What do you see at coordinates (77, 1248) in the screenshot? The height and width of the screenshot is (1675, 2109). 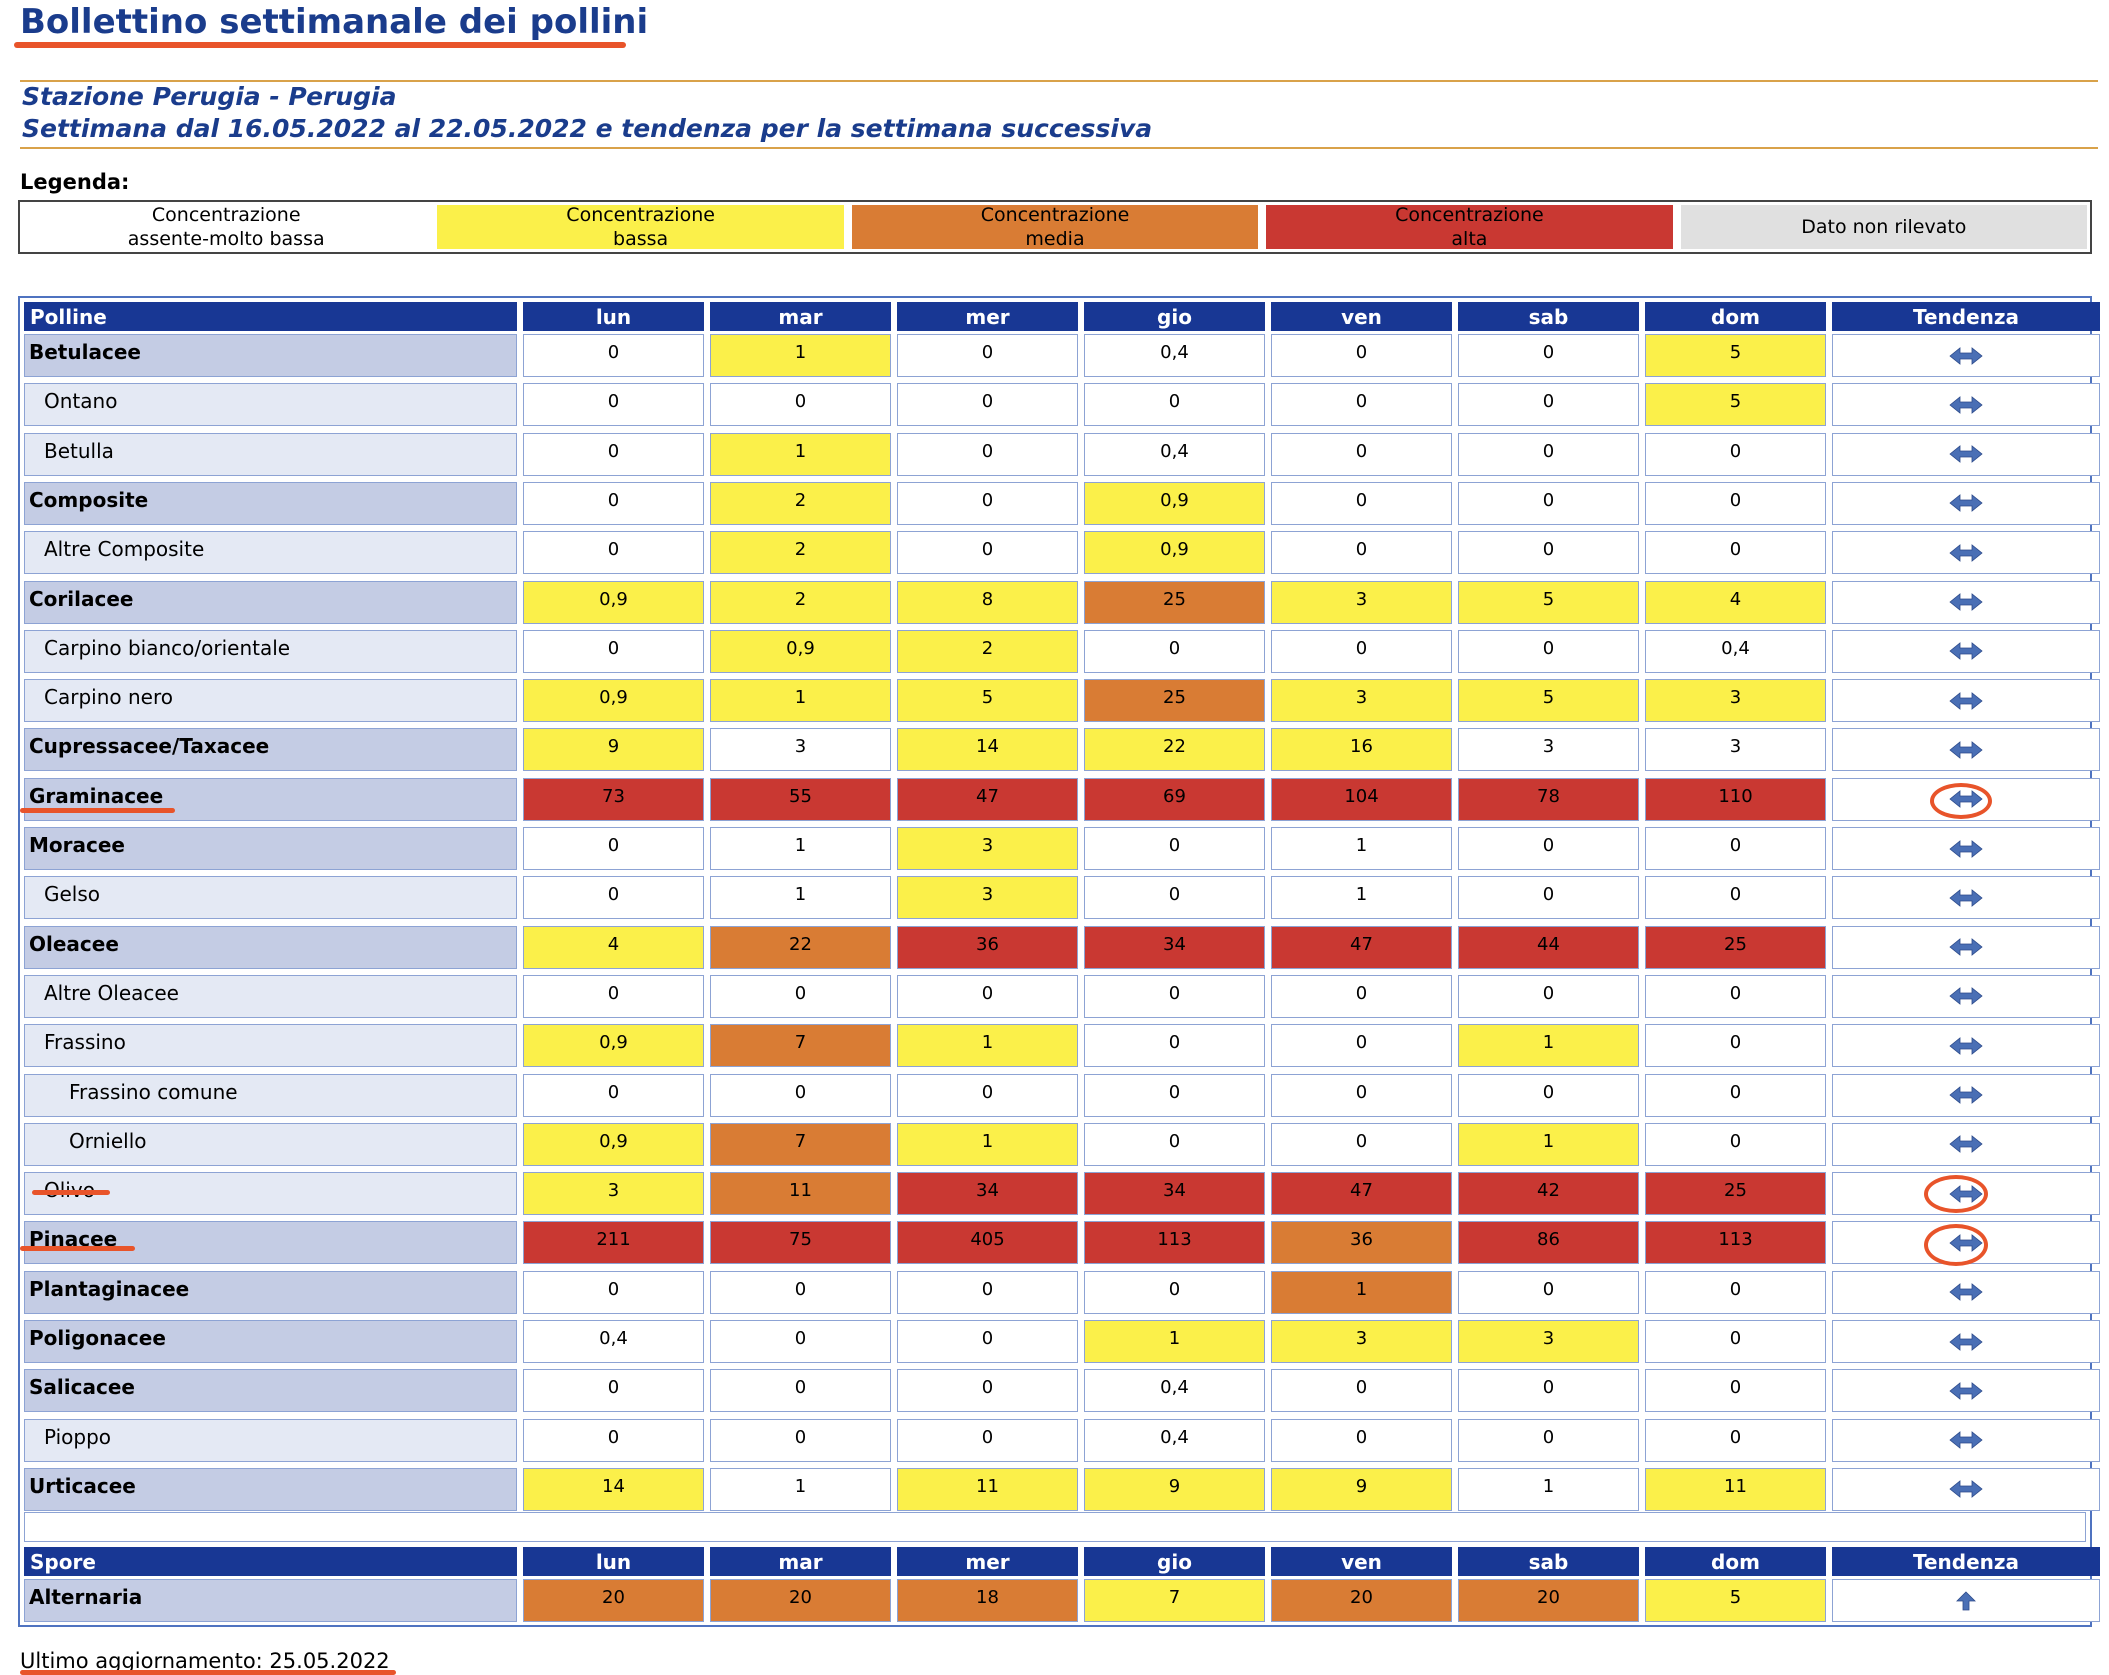 I see `annotation-underline-pinacee` at bounding box center [77, 1248].